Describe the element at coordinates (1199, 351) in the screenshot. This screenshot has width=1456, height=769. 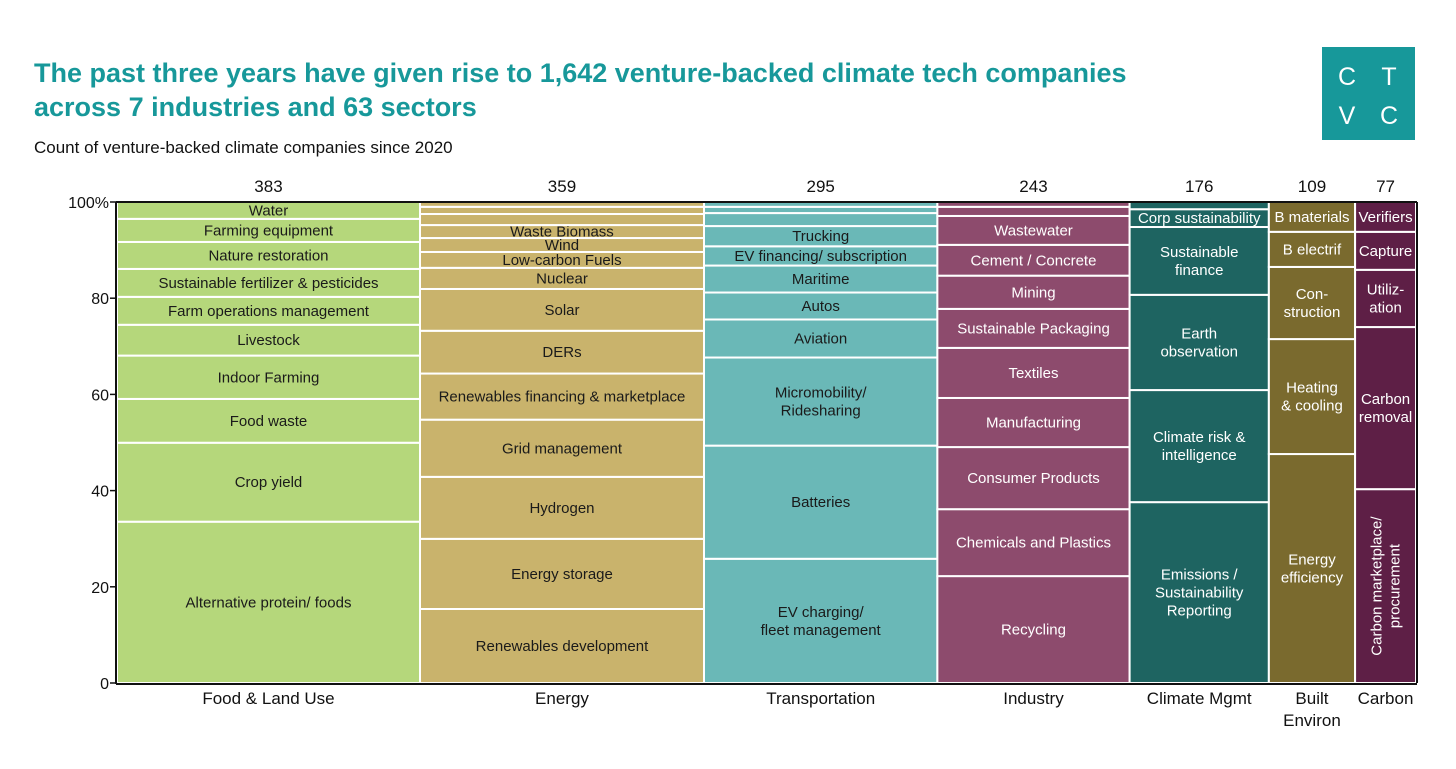
I see `segment-label-line: observation` at that location.